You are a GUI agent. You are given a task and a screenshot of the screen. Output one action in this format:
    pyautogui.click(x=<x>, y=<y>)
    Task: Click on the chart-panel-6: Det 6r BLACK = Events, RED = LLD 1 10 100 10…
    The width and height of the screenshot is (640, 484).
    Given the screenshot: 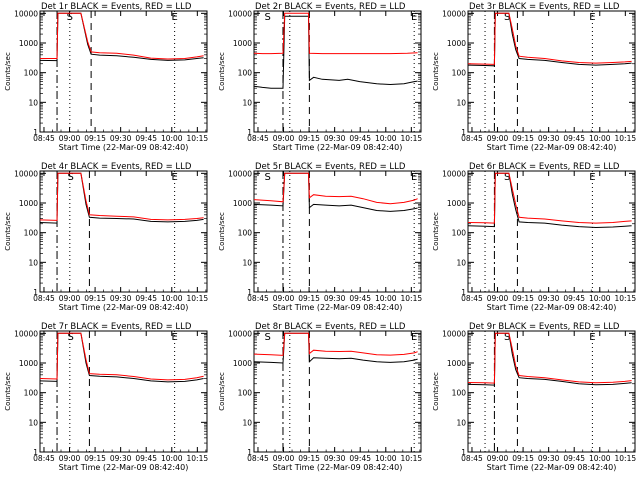 What is the action you would take?
    pyautogui.click(x=534, y=237)
    